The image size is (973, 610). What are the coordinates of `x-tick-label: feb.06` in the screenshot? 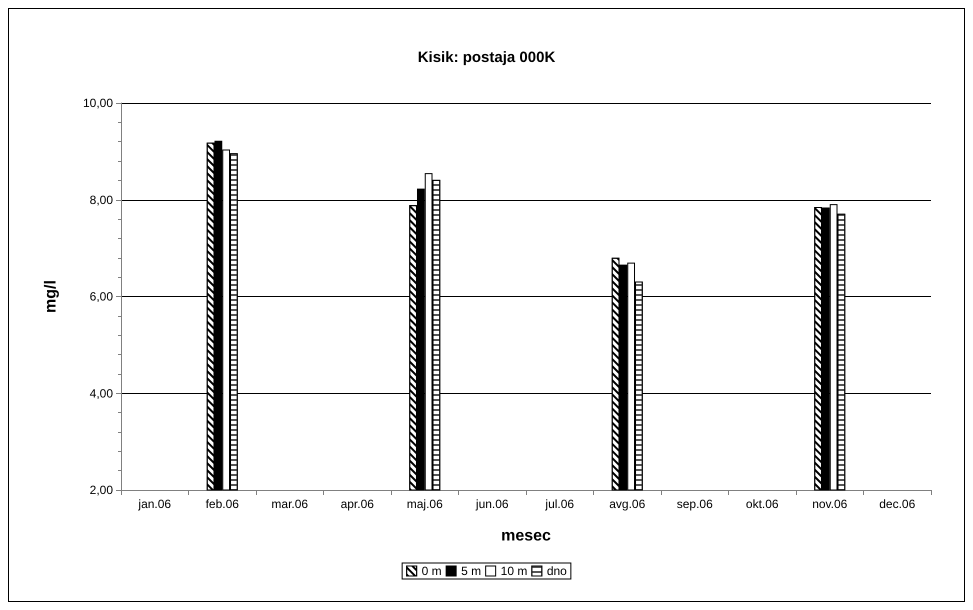 It's located at (223, 504).